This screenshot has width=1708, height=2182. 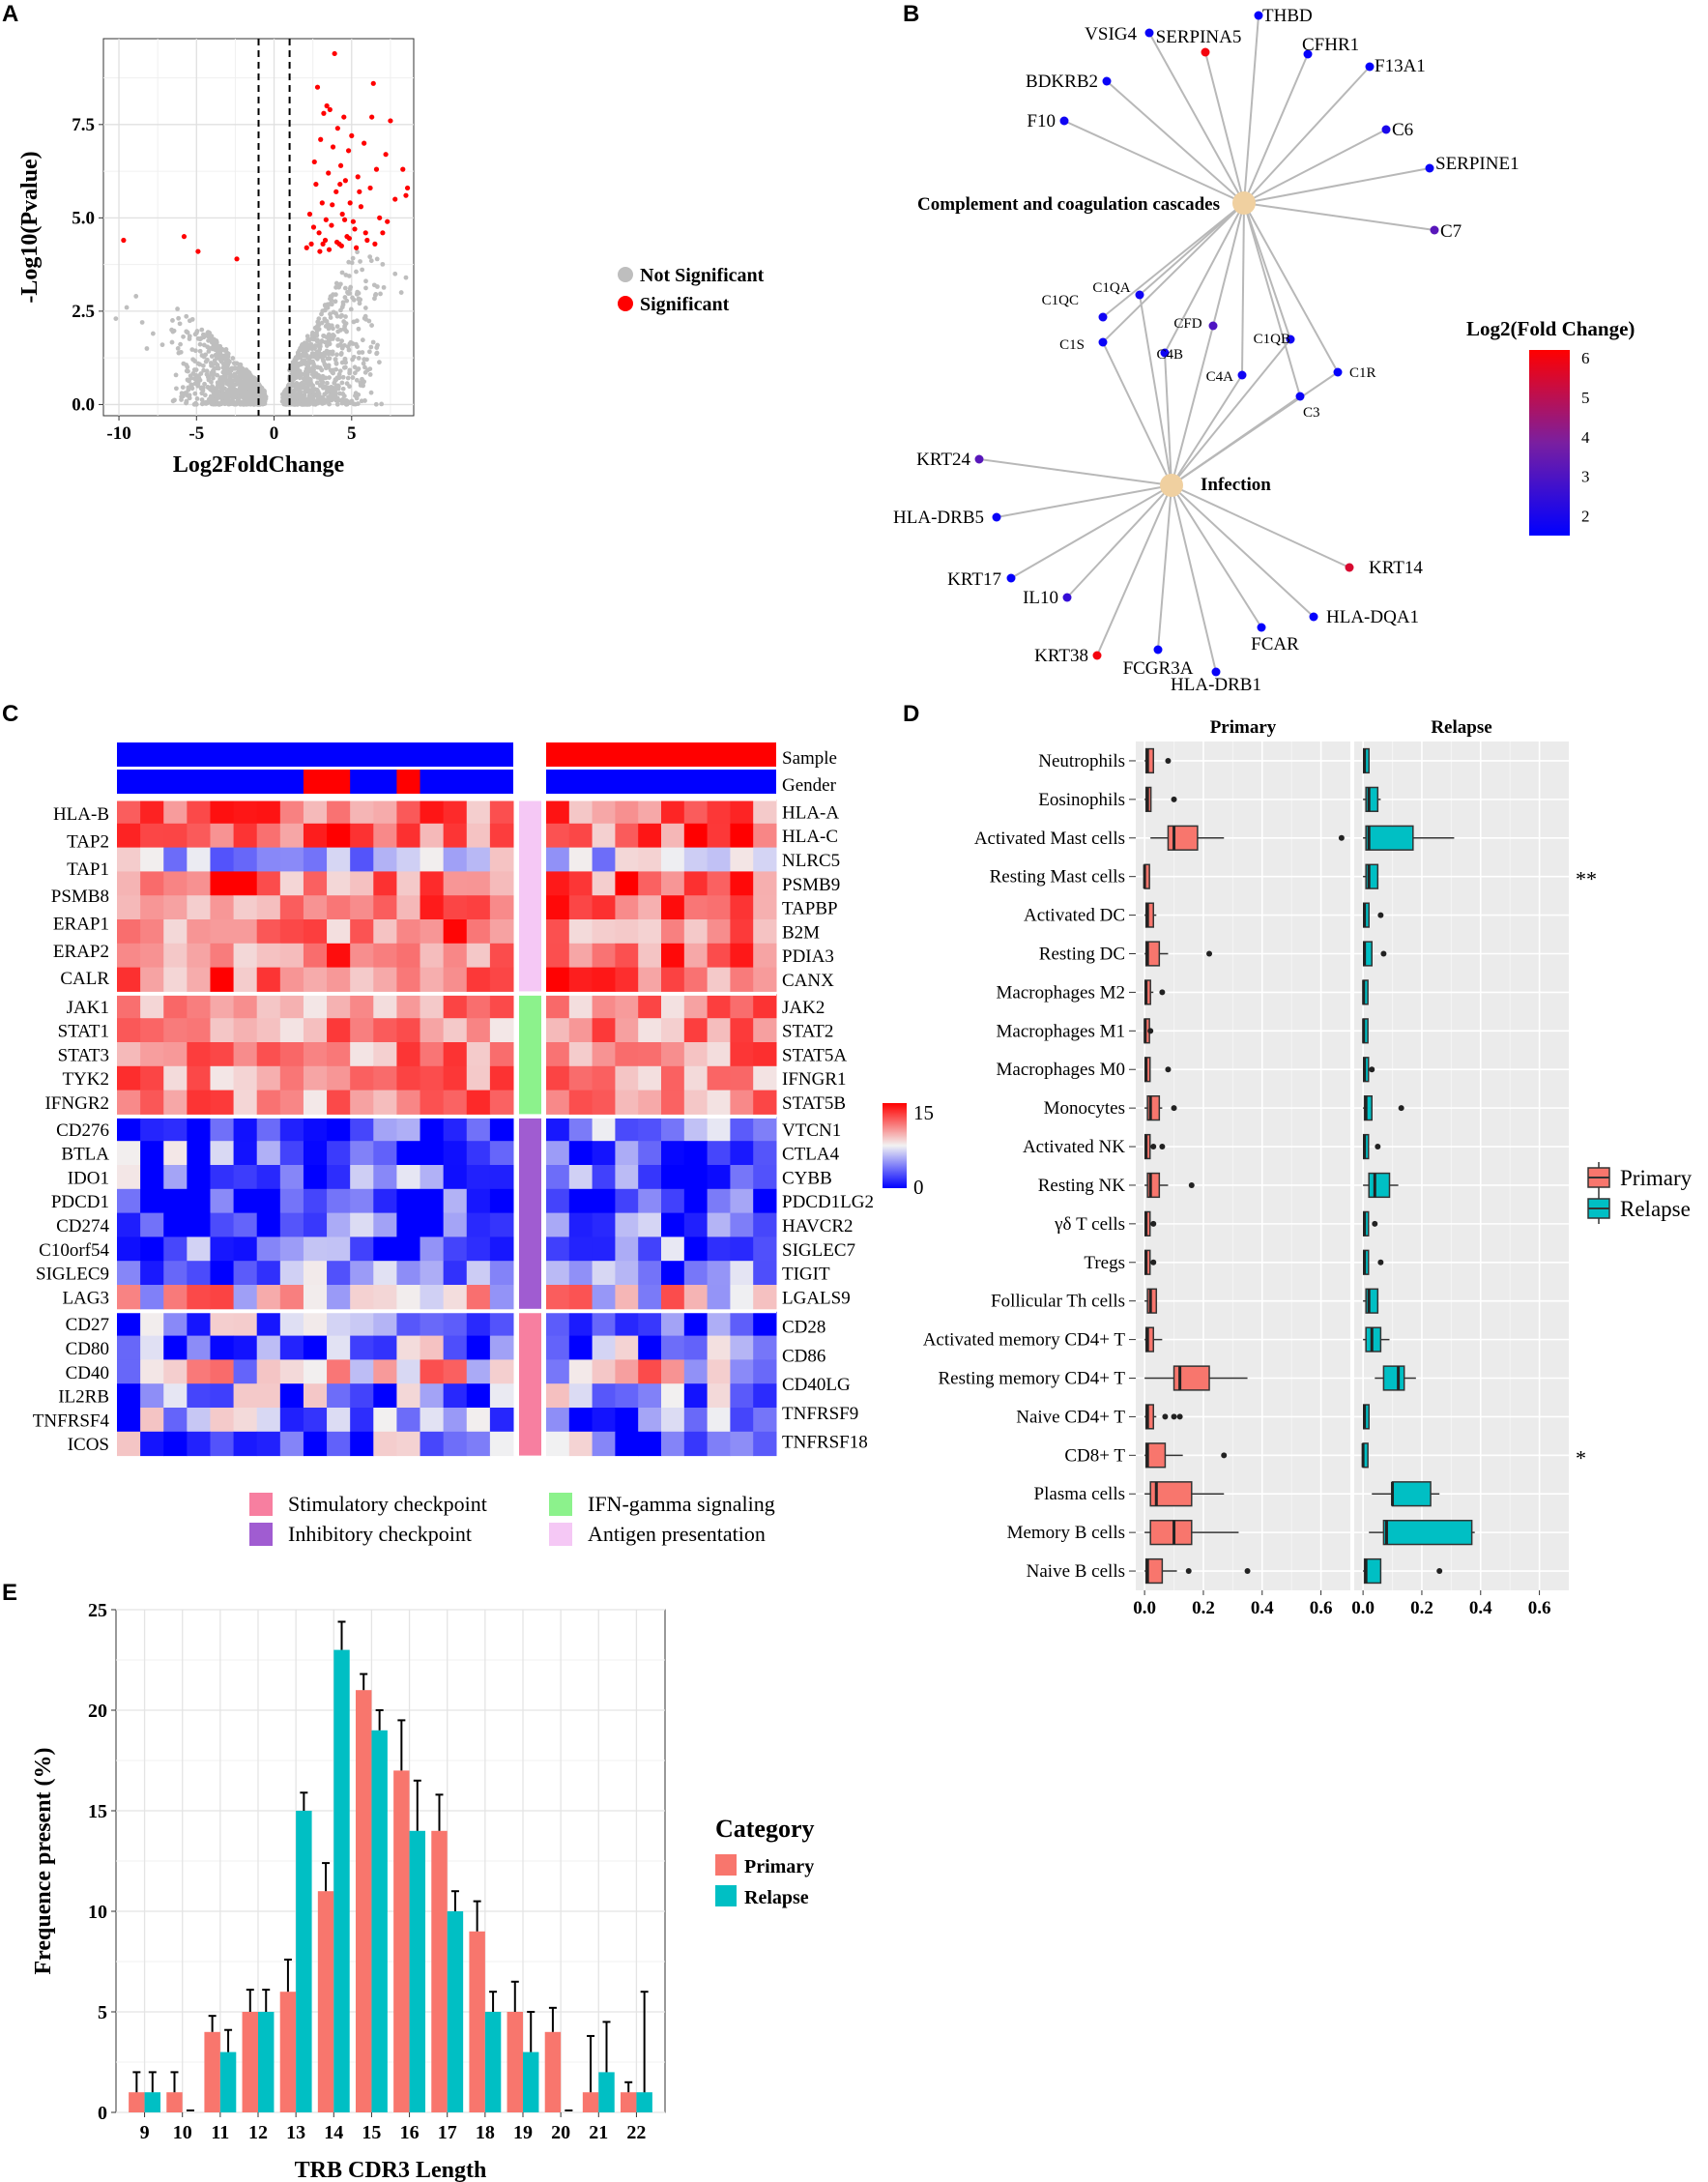 What do you see at coordinates (1224, 1455) in the screenshot?
I see `outlier` at bounding box center [1224, 1455].